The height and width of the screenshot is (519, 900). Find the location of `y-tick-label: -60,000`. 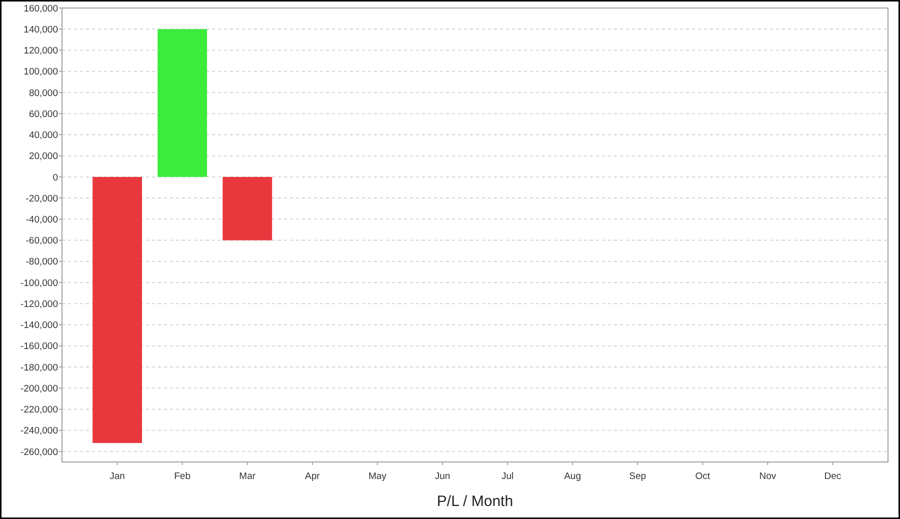

y-tick-label: -60,000 is located at coordinates (42, 241).